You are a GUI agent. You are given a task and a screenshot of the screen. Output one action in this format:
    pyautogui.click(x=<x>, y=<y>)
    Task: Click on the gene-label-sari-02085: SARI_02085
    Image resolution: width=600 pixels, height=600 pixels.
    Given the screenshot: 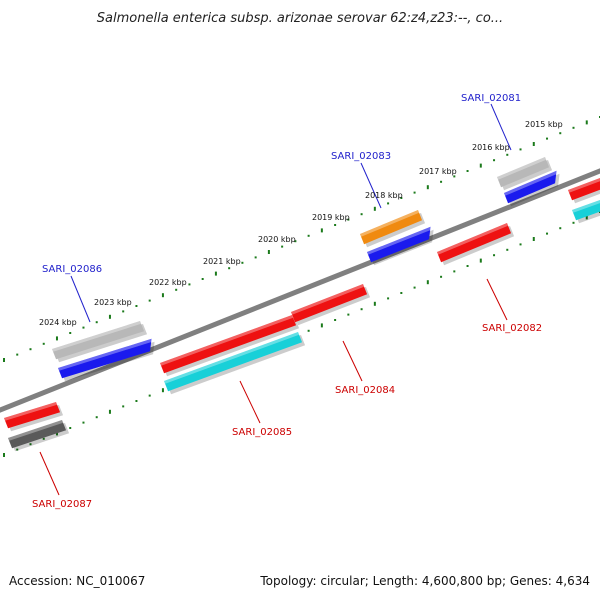 What is the action you would take?
    pyautogui.click(x=262, y=432)
    